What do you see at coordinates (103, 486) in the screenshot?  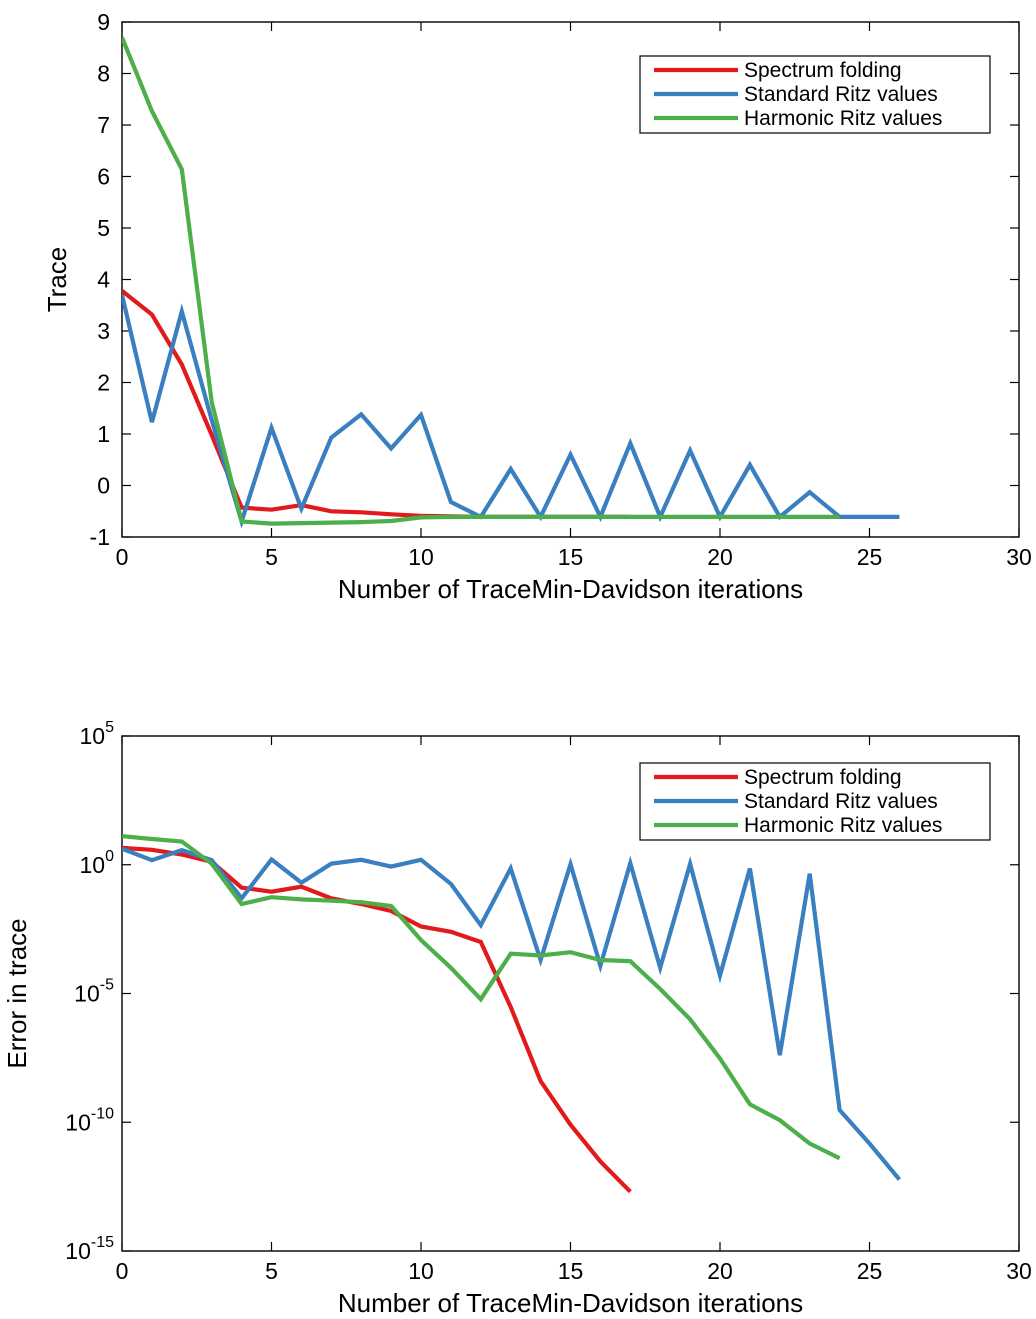 I see `y-tick-label: 0` at bounding box center [103, 486].